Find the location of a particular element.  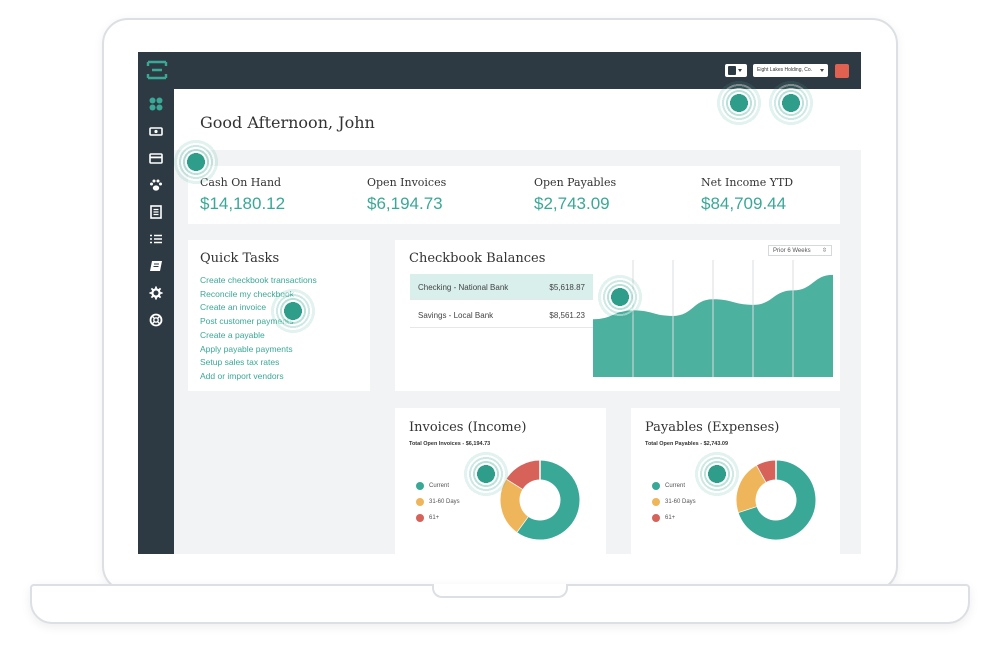

task-link: Reconcile my checkbook is located at coordinates (247, 293).